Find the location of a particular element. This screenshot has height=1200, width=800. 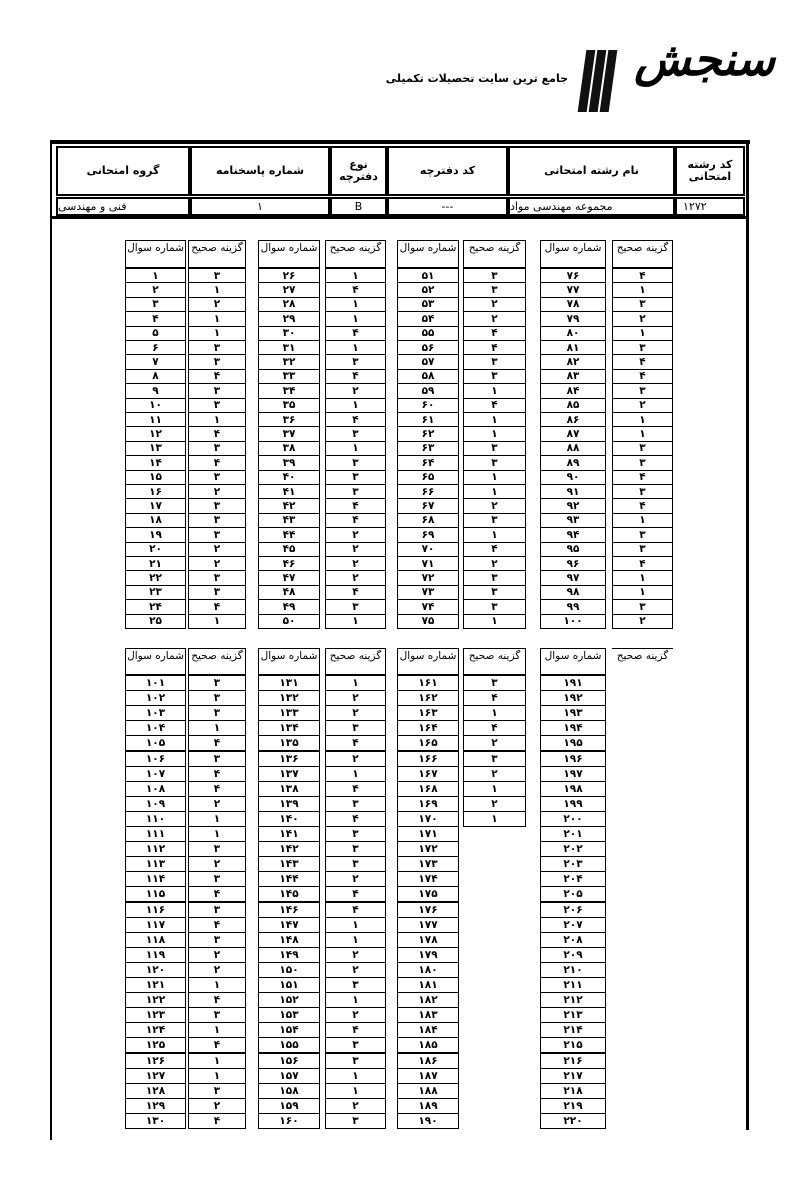

question-number-cell: ۹۷ is located at coordinates (573, 578).